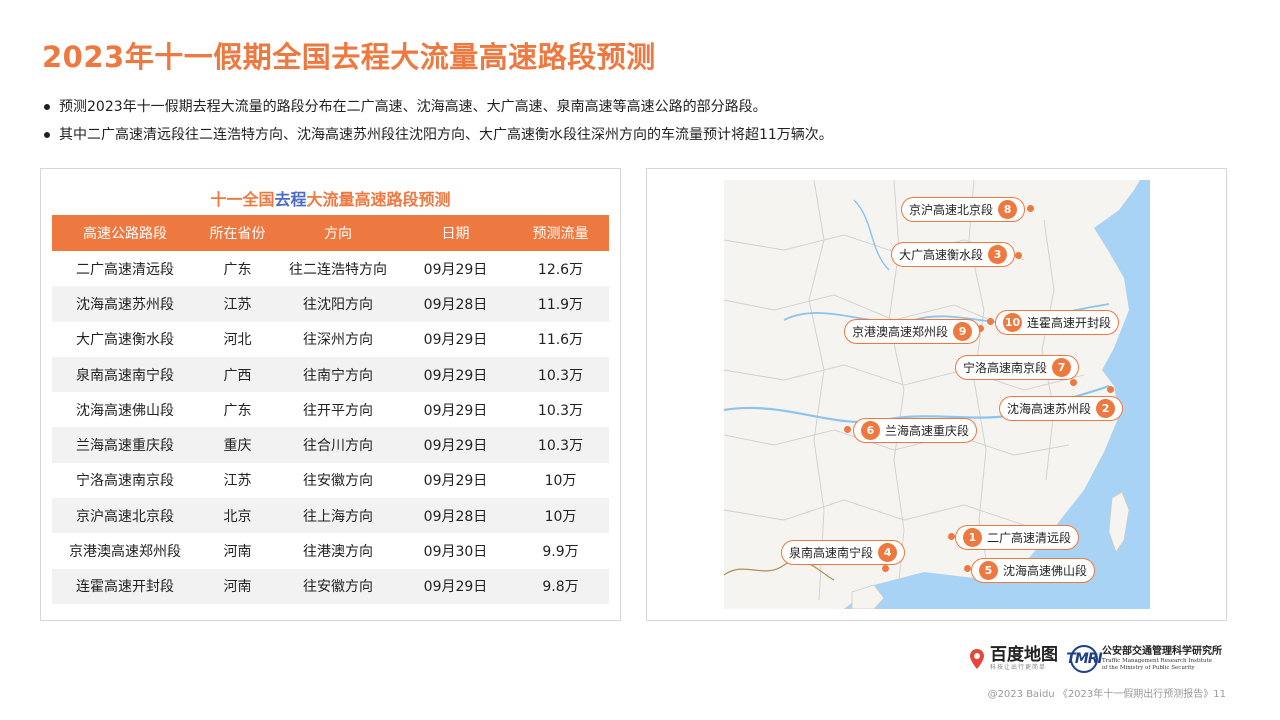 The image size is (1280, 720). What do you see at coordinates (988, 570) in the screenshot?
I see `pin-number-badge: 5` at bounding box center [988, 570].